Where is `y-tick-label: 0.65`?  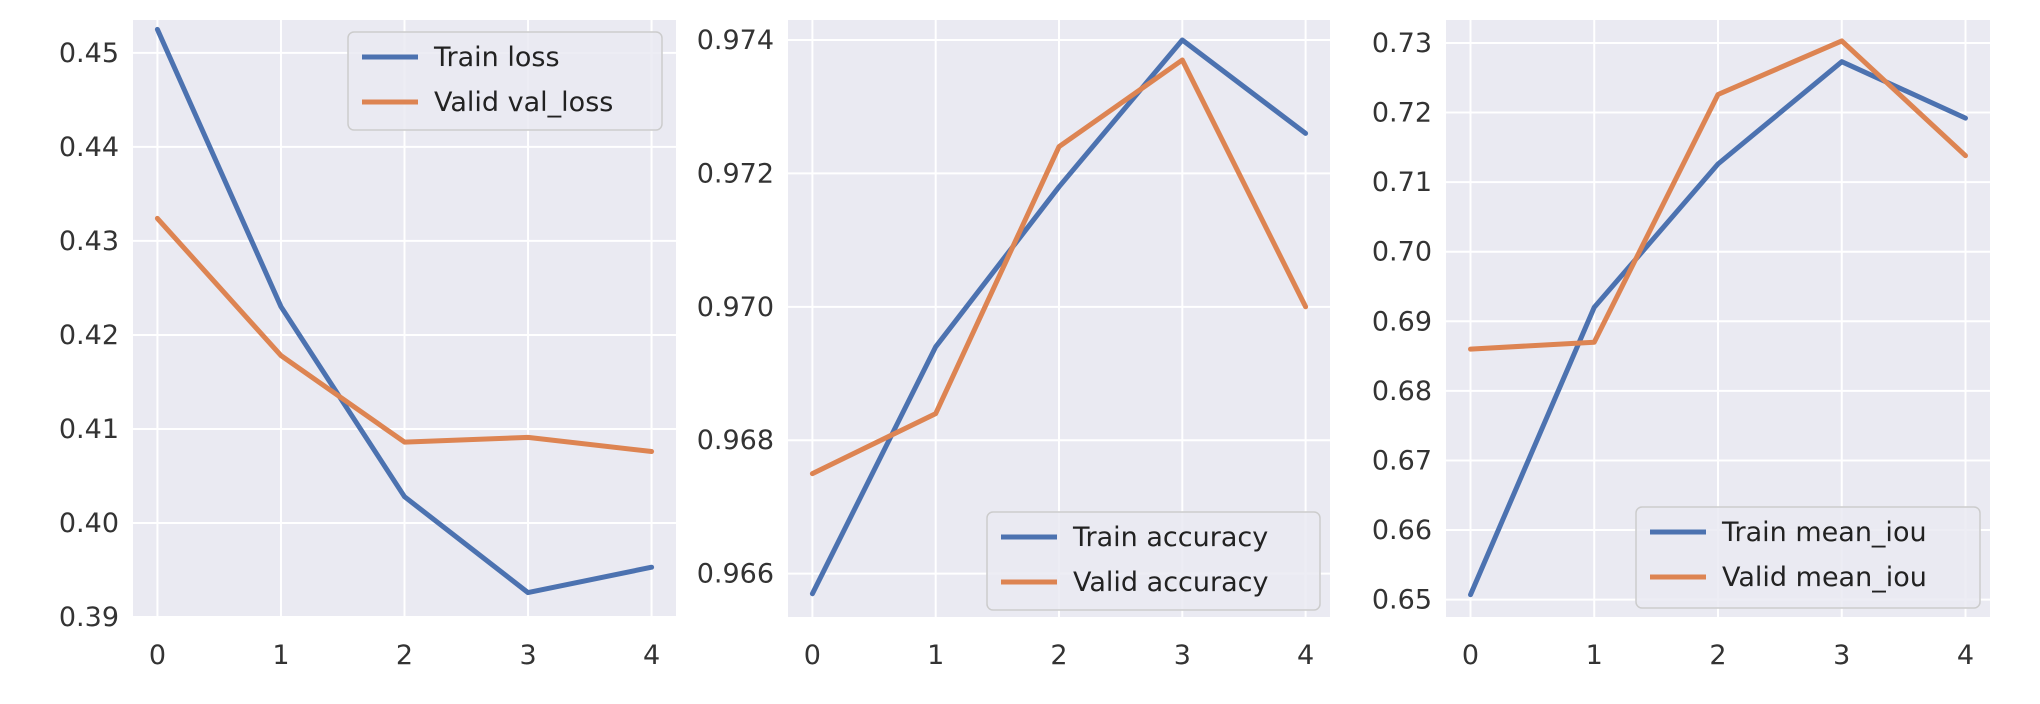 y-tick-label: 0.65 is located at coordinates (1402, 600).